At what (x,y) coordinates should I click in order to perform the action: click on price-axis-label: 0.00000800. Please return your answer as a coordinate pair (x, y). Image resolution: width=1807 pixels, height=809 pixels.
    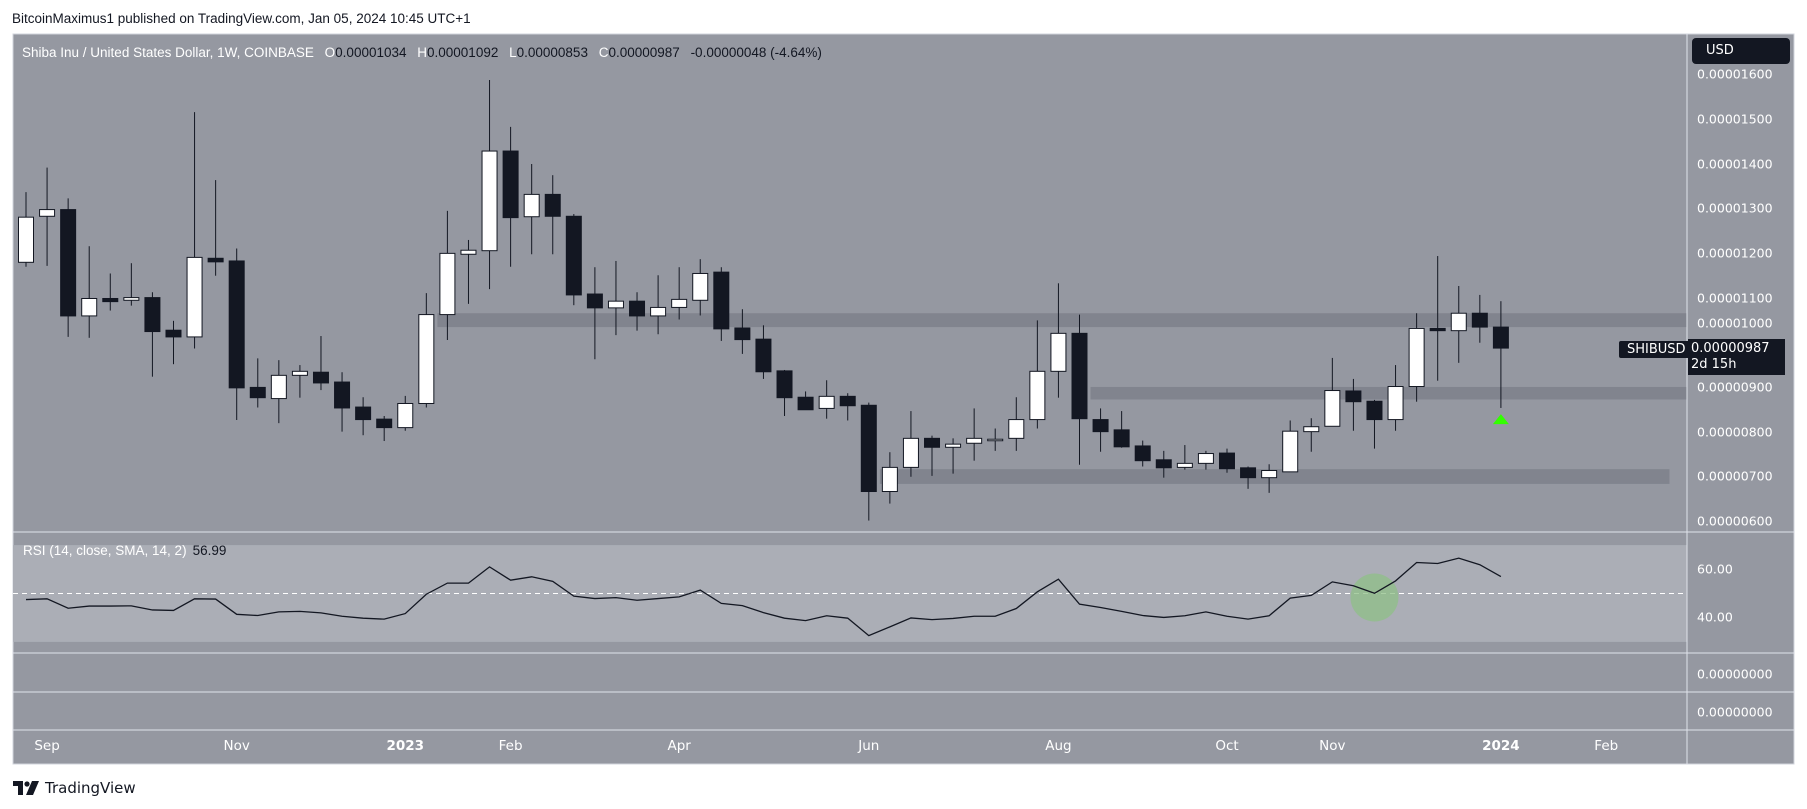
    Looking at the image, I should click on (1735, 432).